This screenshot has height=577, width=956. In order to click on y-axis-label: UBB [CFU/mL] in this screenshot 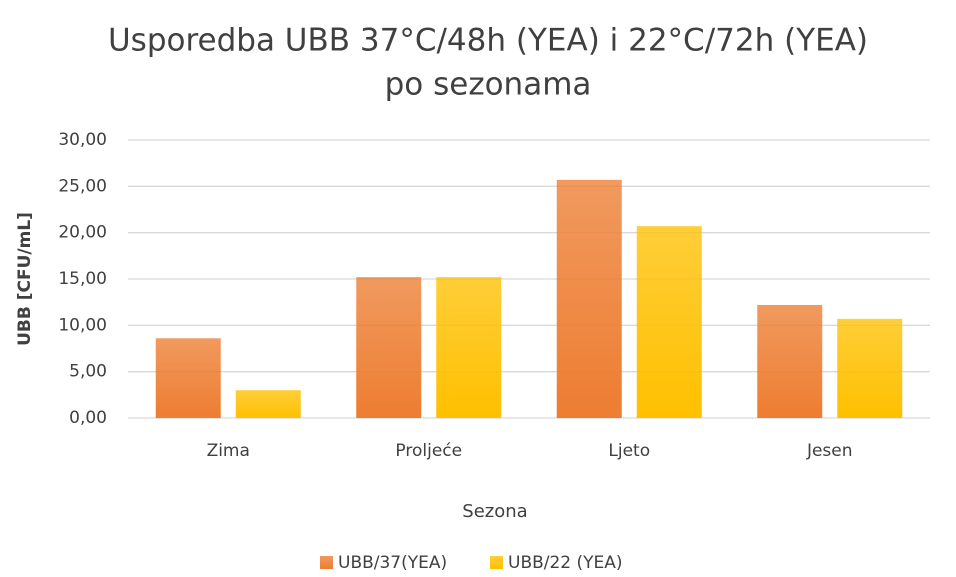, I will do `click(25, 279)`.